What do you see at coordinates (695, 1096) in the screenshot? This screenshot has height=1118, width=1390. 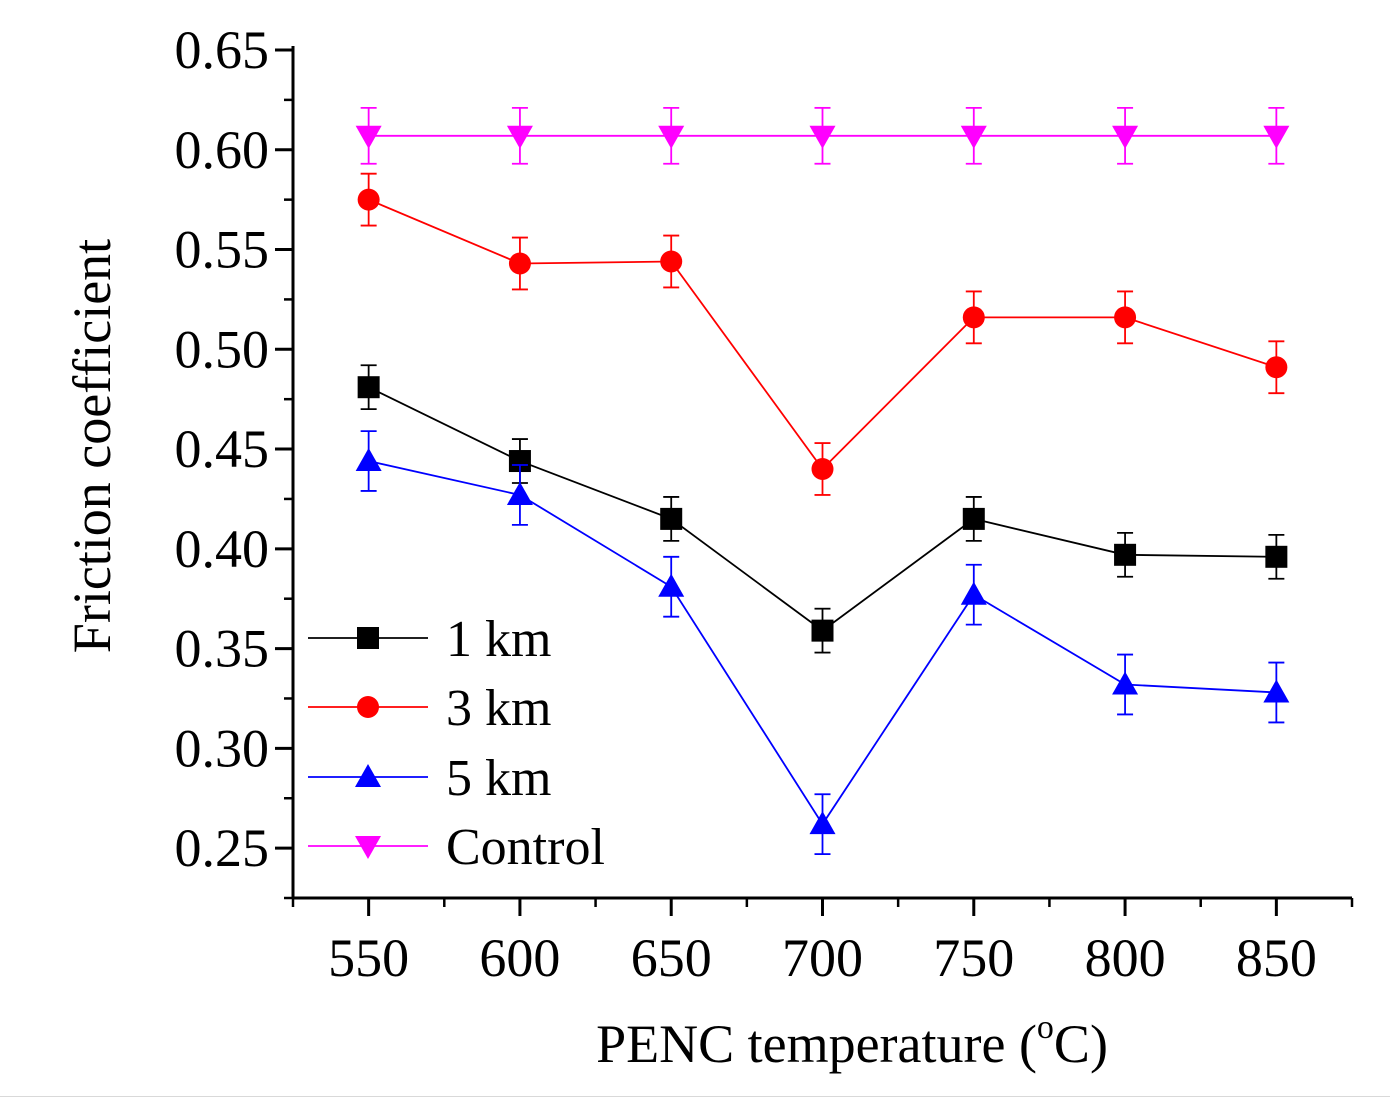 I see `bottom-rule` at bounding box center [695, 1096].